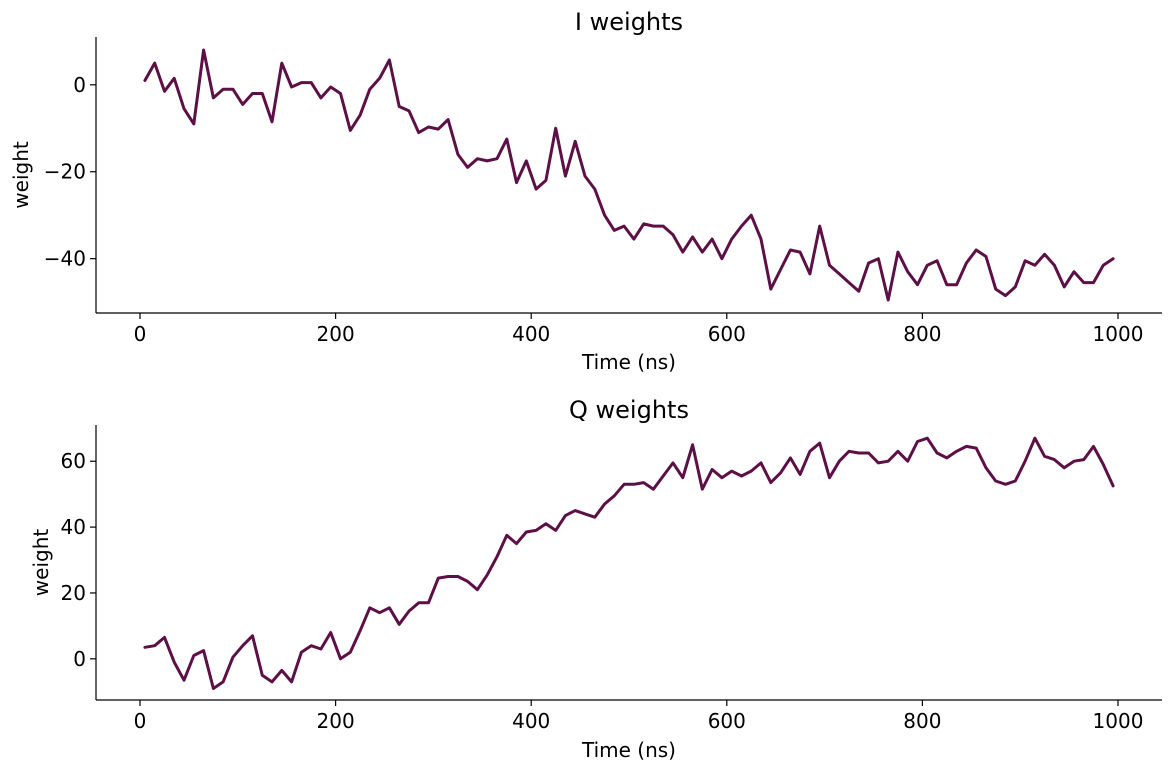  I want to click on q-weights-x-tick-label: 600, so click(727, 721).